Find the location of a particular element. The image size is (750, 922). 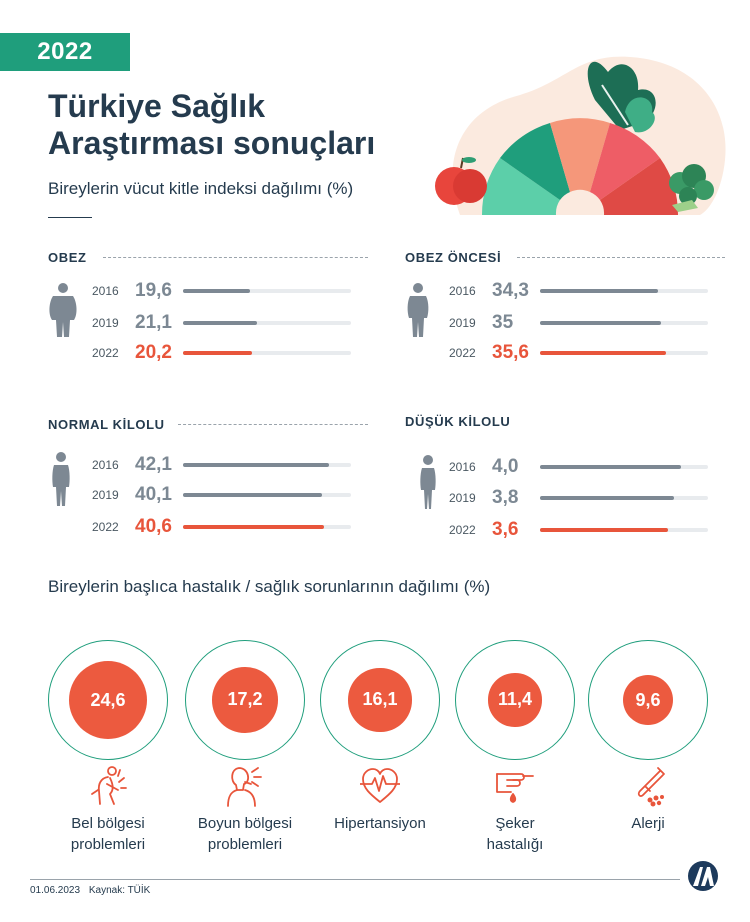

bar-value: 40,1 is located at coordinates (153, 494).